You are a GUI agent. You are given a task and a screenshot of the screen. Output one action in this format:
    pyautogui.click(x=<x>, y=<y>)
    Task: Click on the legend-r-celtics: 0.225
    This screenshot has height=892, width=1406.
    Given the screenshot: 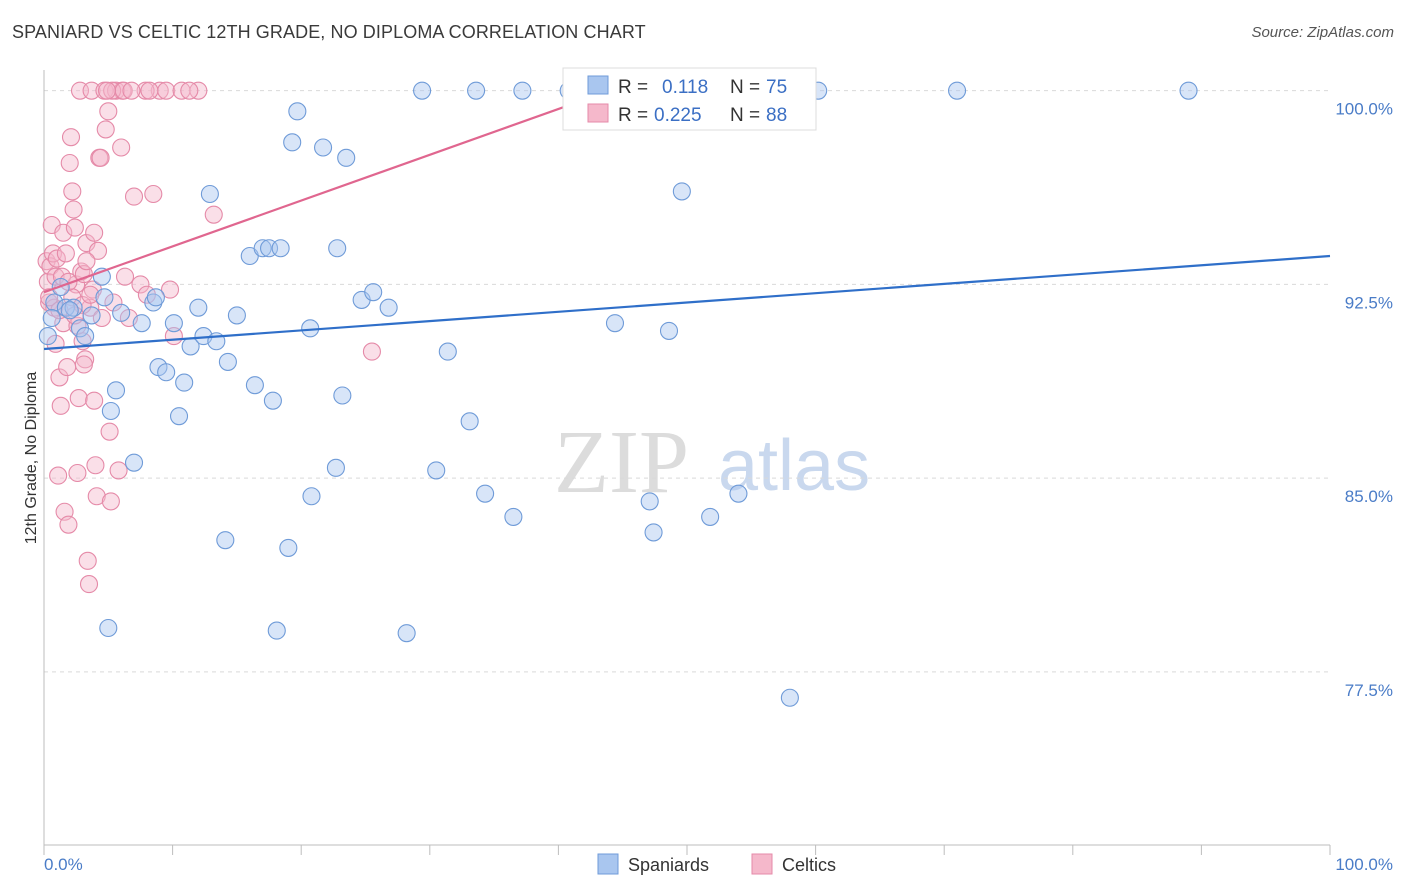 What is the action you would take?
    pyautogui.click(x=678, y=115)
    